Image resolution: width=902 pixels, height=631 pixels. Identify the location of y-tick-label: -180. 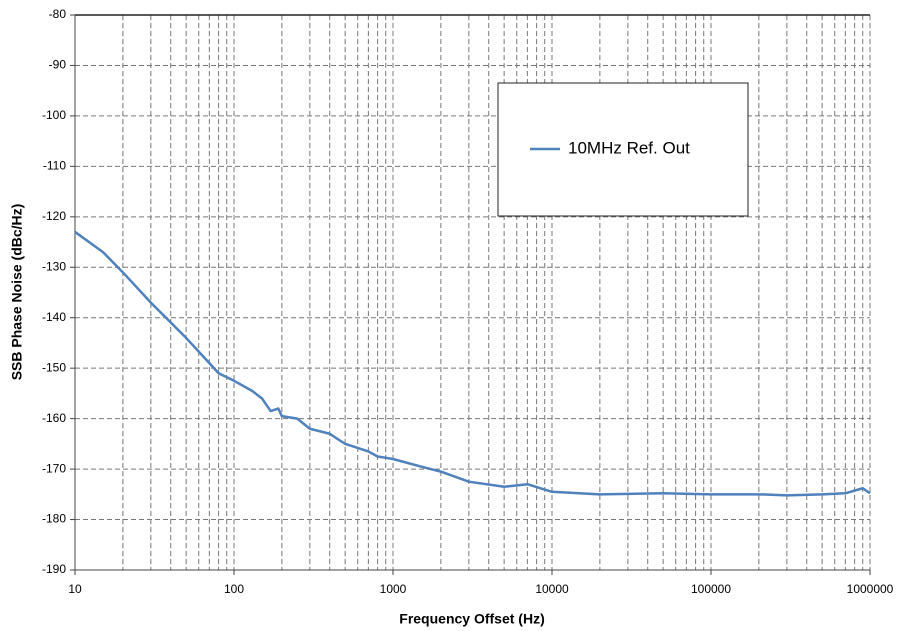
(54, 519).